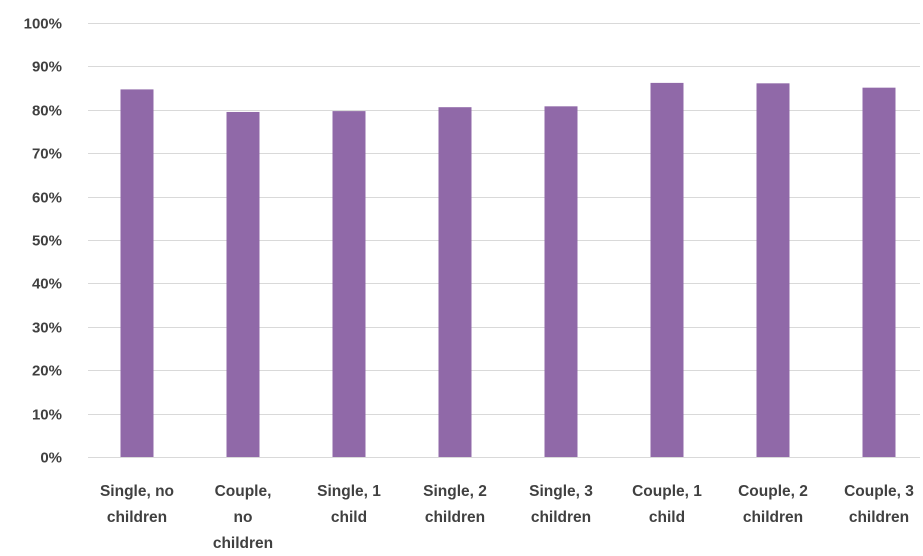 Image resolution: width=923 pixels, height=556 pixels. Describe the element at coordinates (667, 504) in the screenshot. I see `x-category-label: Couple, 1 child` at that location.